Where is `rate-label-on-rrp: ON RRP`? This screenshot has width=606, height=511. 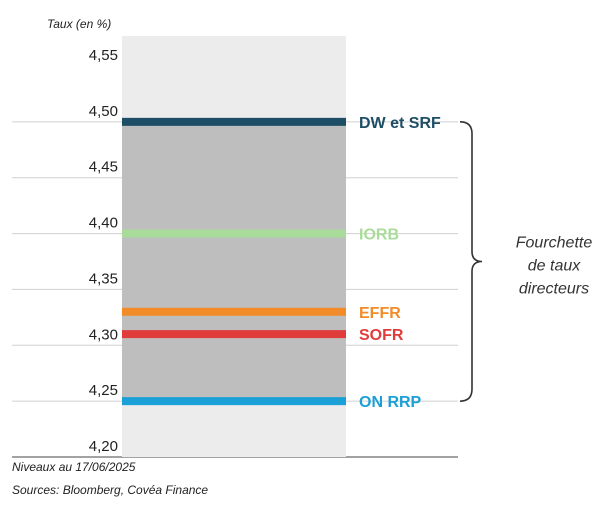 rate-label-on-rrp: ON RRP is located at coordinates (390, 402).